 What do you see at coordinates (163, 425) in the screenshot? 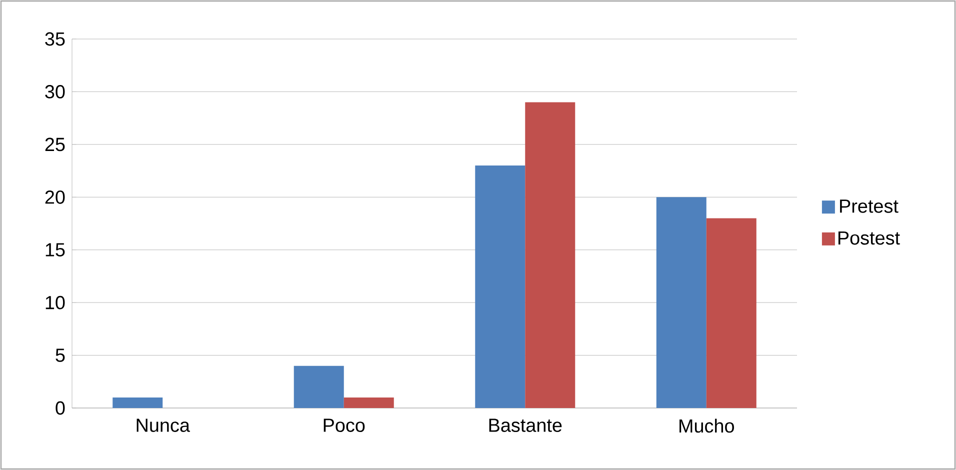
I see `x-tick-label: Nunca` at bounding box center [163, 425].